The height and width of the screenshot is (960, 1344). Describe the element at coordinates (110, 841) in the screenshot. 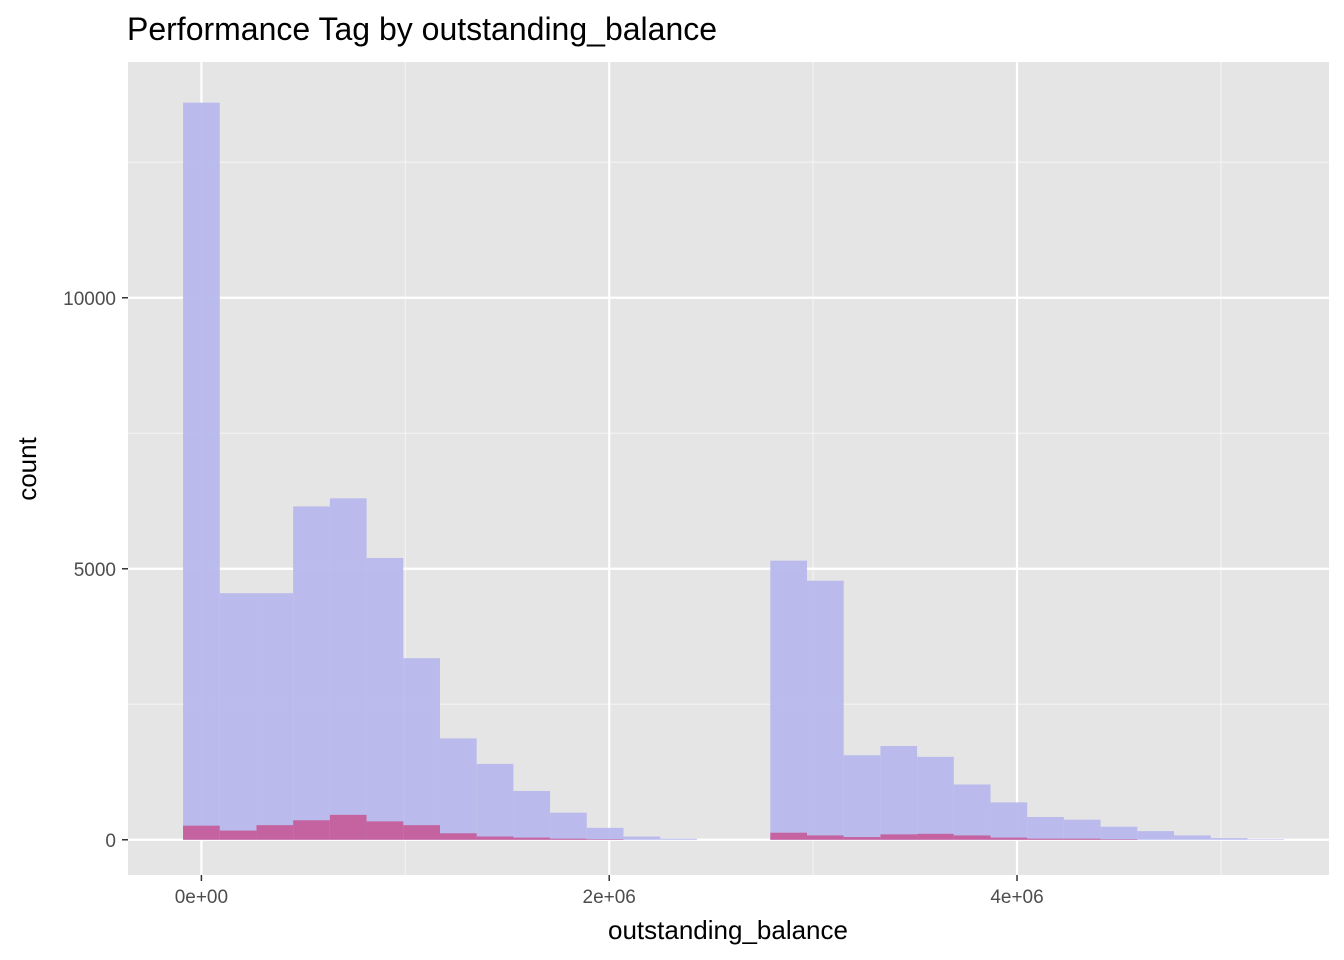

I see `y-tick-label: 0` at that location.